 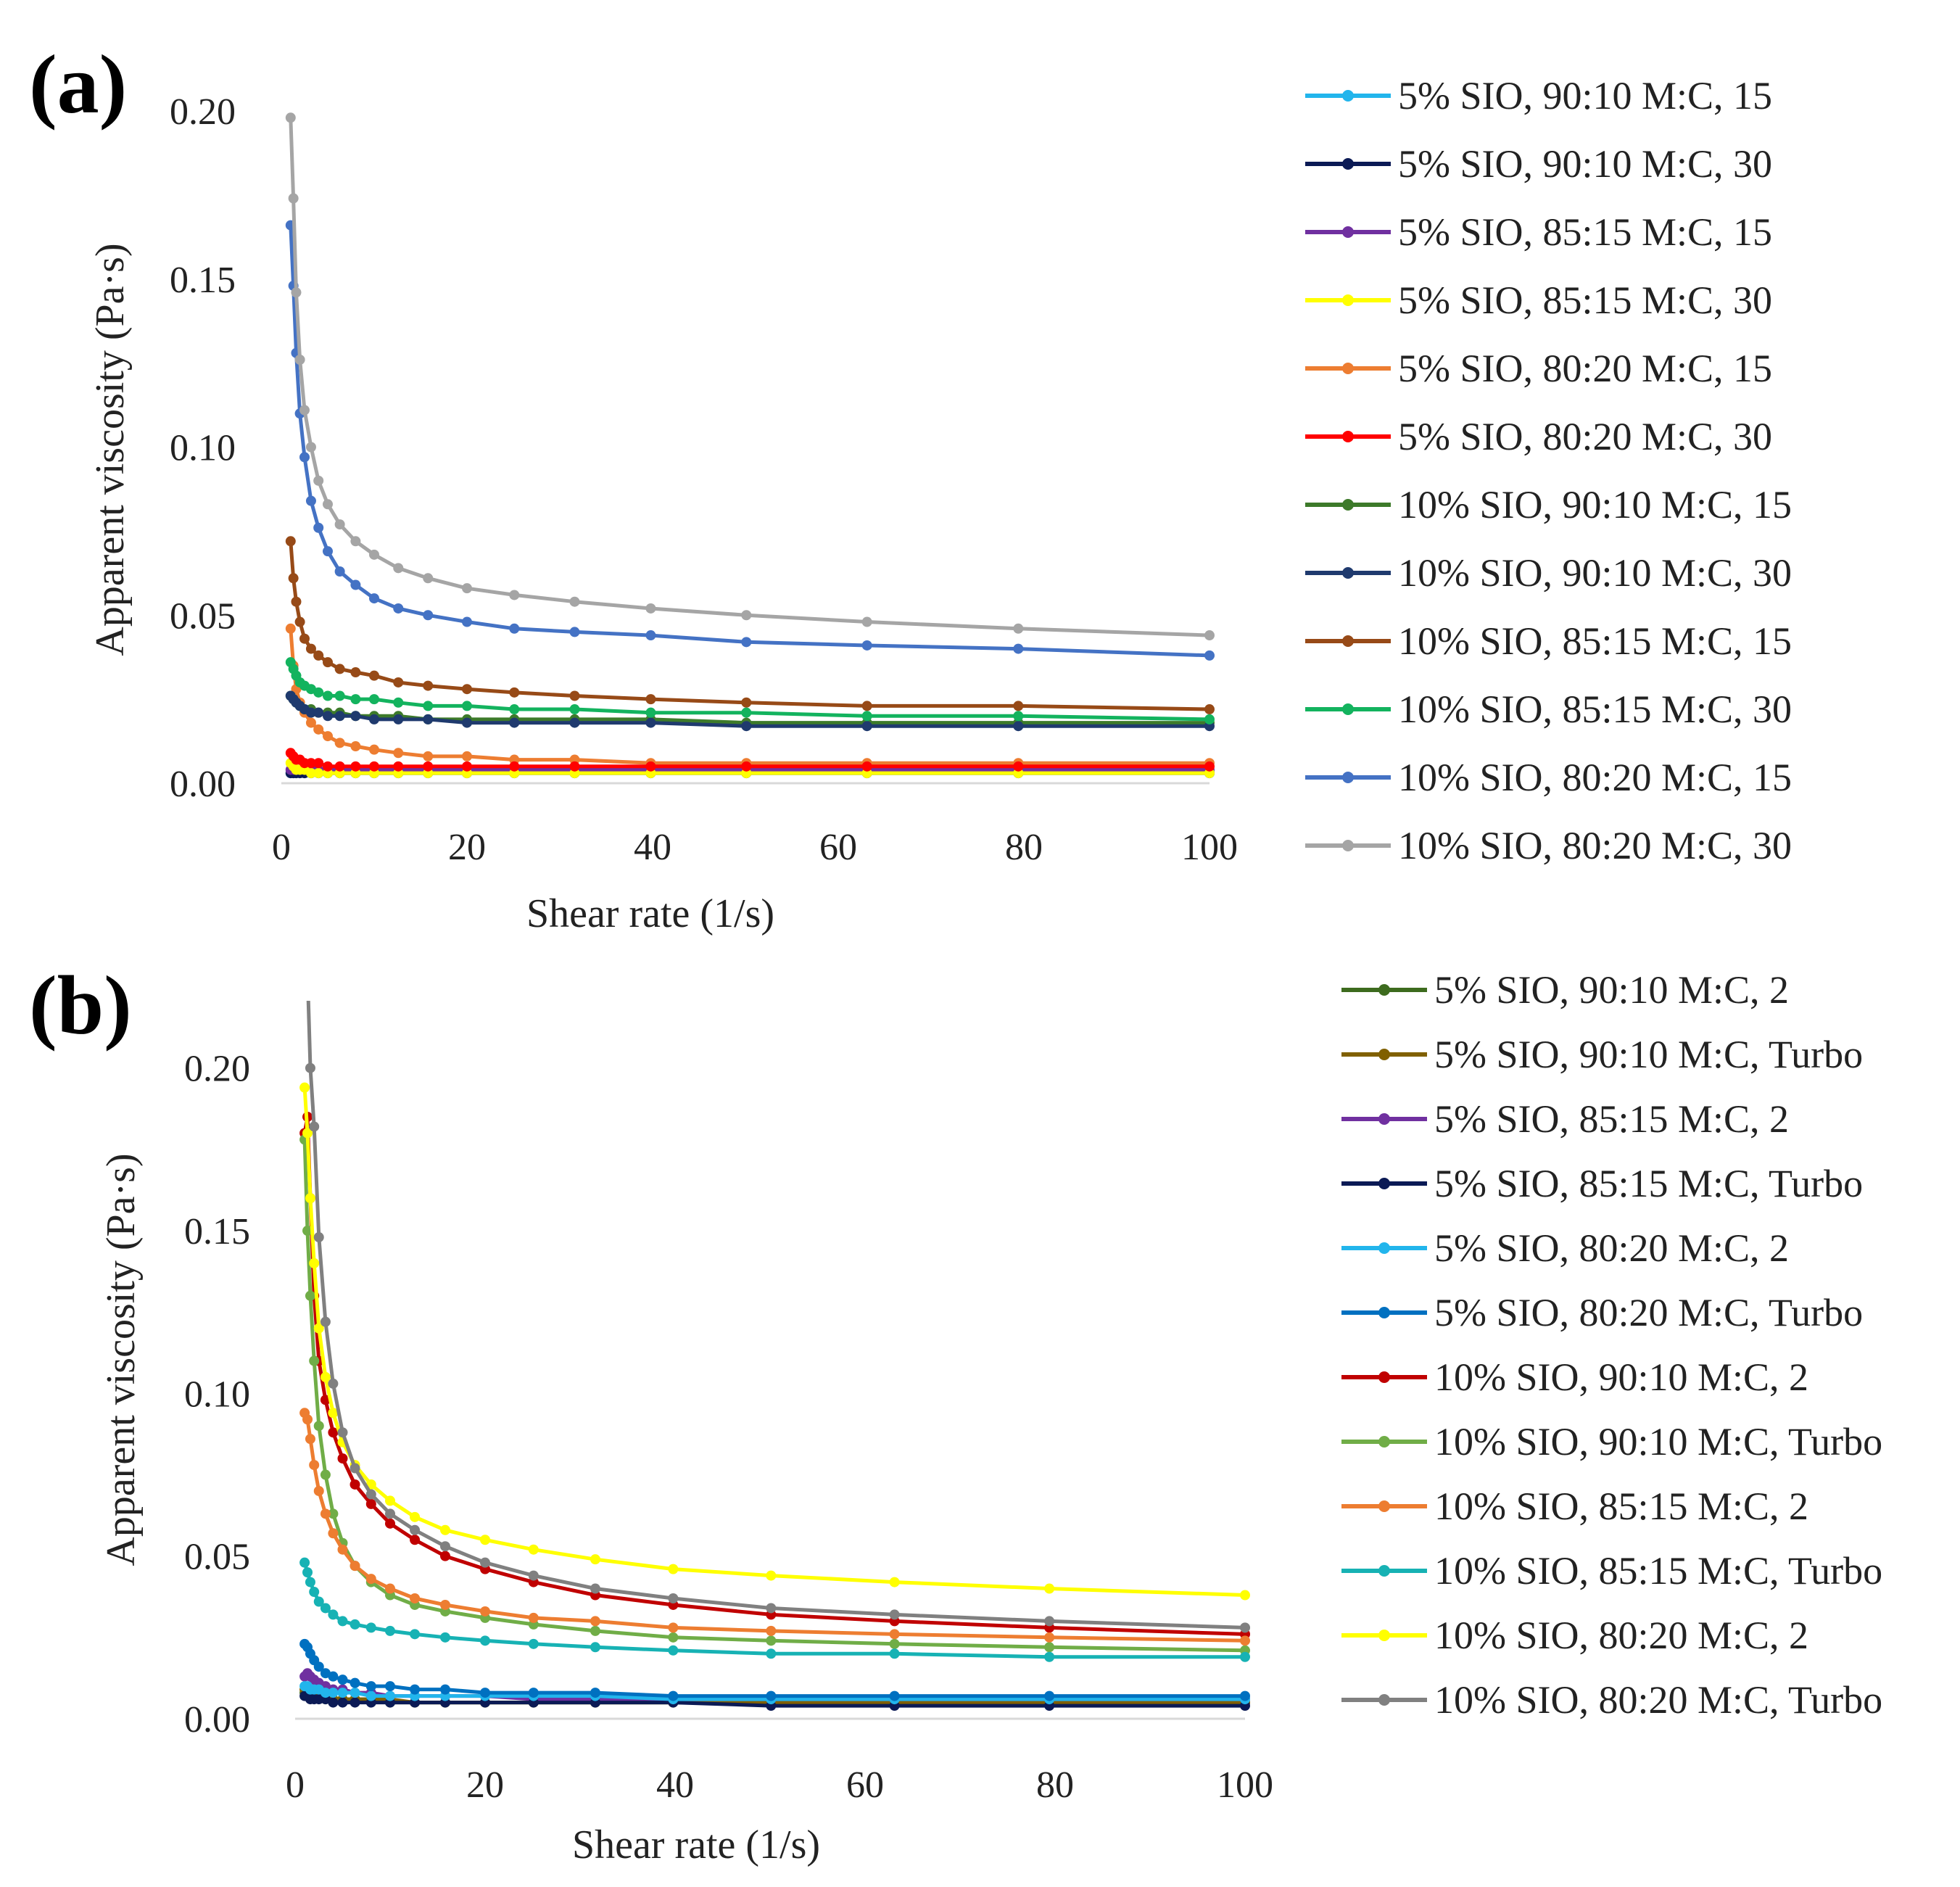 I want to click on legend-item: 10% SIO, 80:20 M:C, 15, so click(x=1548, y=777).